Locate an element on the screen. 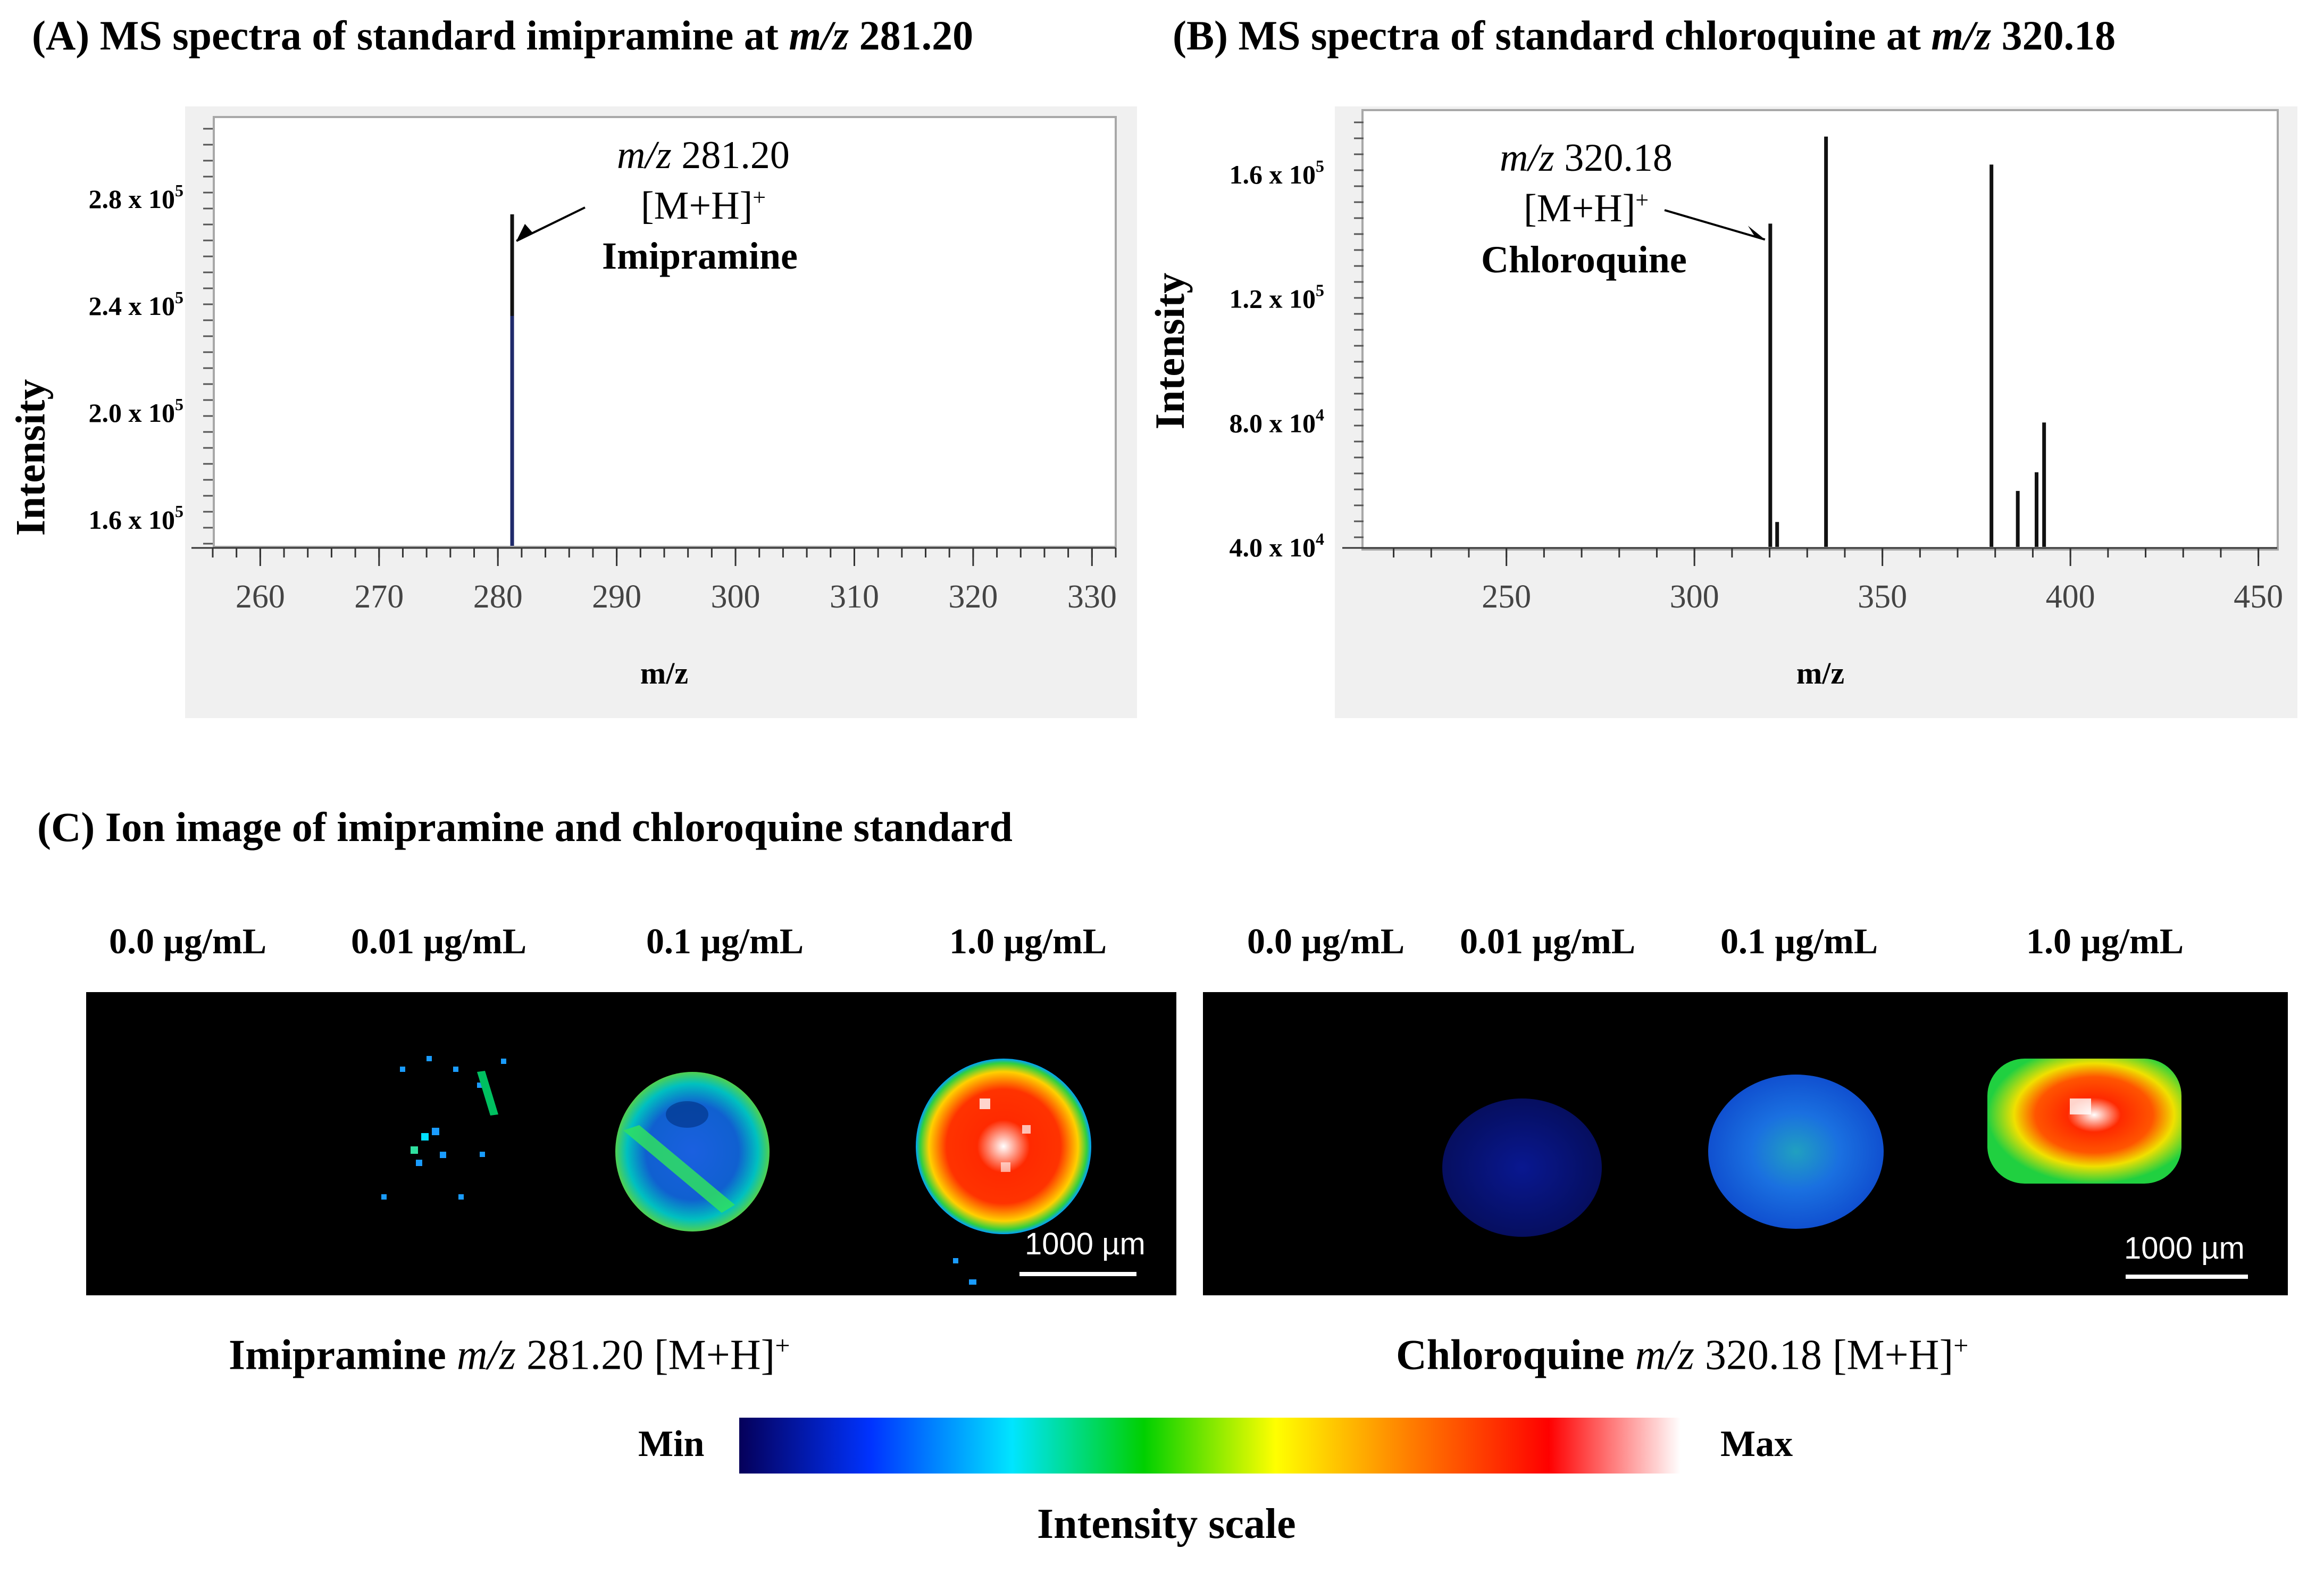 The width and height of the screenshot is (2324, 1573). x-tick-label: 450 is located at coordinates (2259, 597).